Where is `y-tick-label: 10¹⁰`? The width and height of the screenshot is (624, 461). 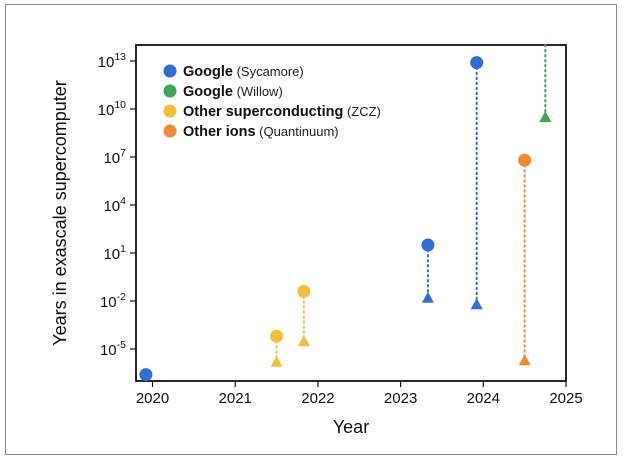
y-tick-label: 10¹⁰ is located at coordinates (112, 109).